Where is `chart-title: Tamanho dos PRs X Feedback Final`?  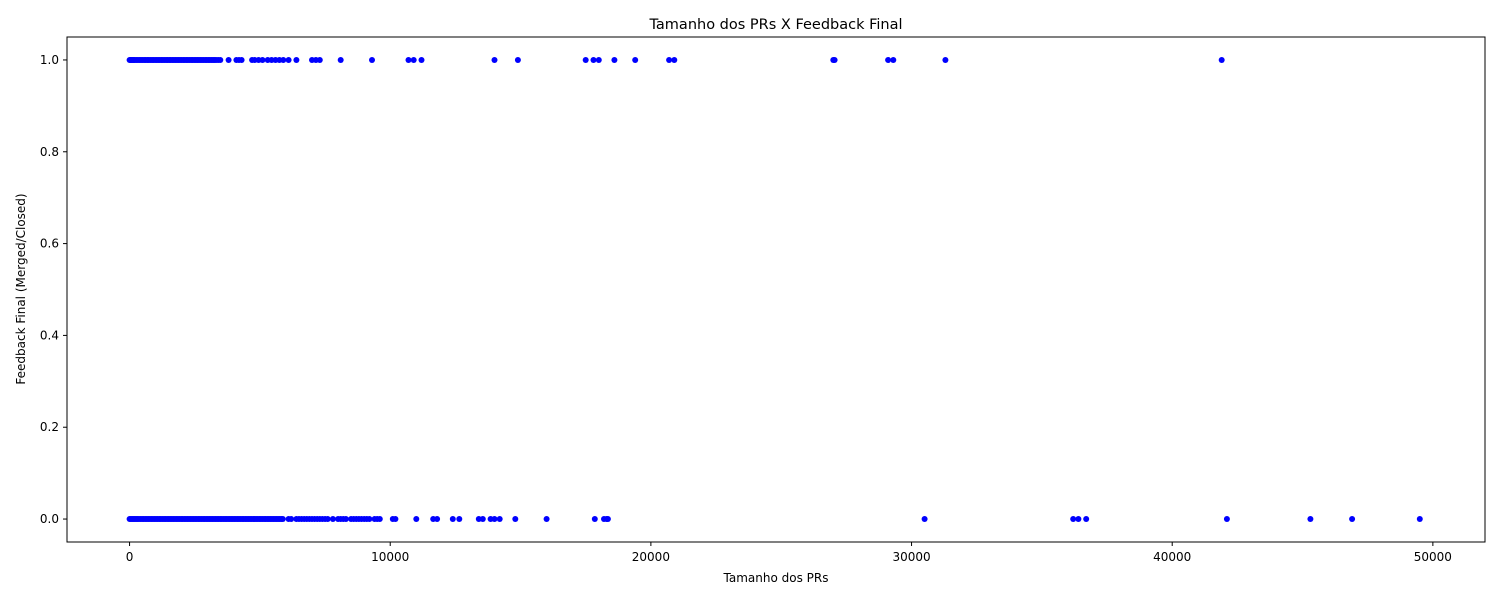
chart-title: Tamanho dos PRs X Feedback Final is located at coordinates (775, 25).